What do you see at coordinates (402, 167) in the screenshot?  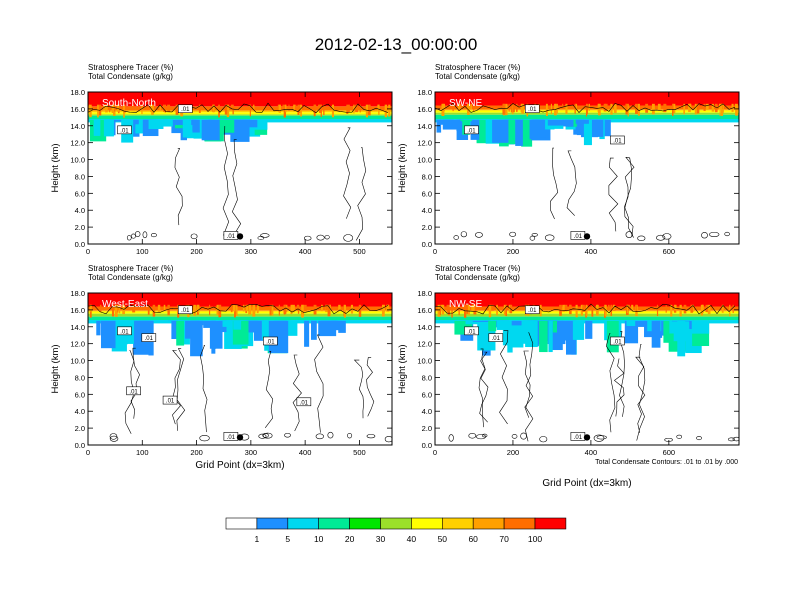 I see `y-axis-label: Height (km)` at bounding box center [402, 167].